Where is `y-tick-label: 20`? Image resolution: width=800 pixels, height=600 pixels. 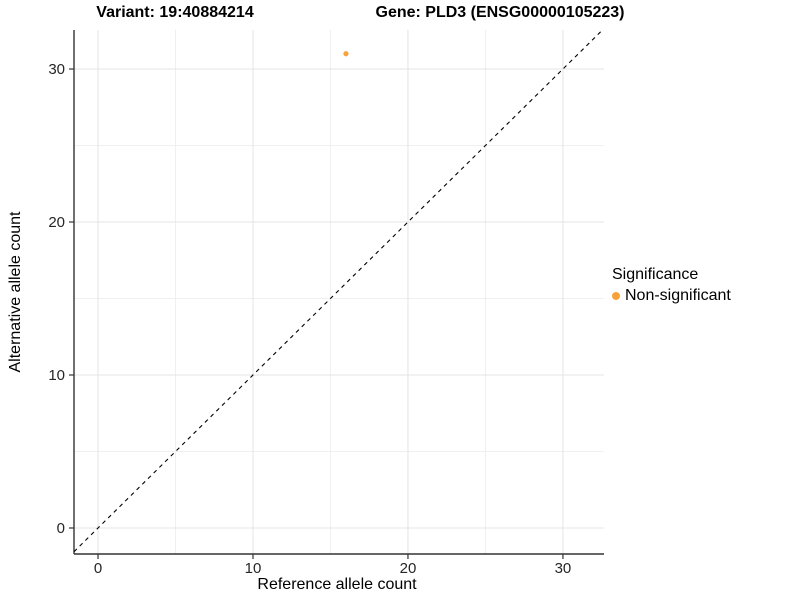
y-tick-label: 20 is located at coordinates (56, 222).